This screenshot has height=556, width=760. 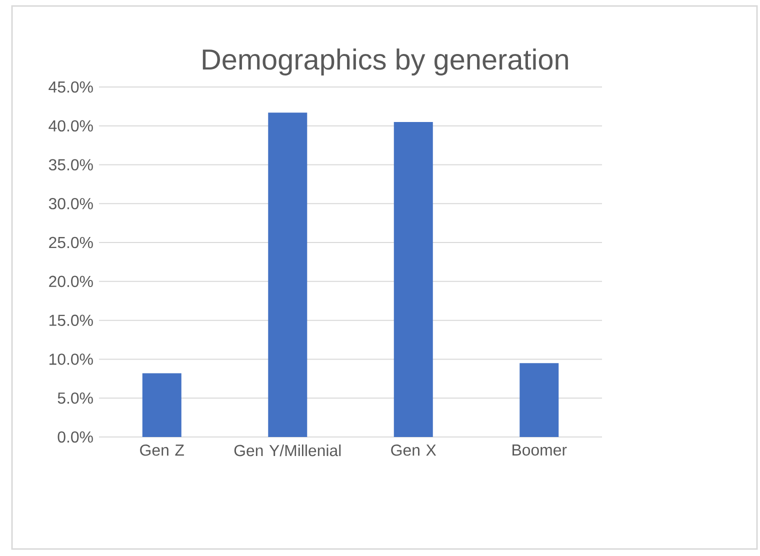 I want to click on y-tick-label: 15.0%, so click(x=71, y=320).